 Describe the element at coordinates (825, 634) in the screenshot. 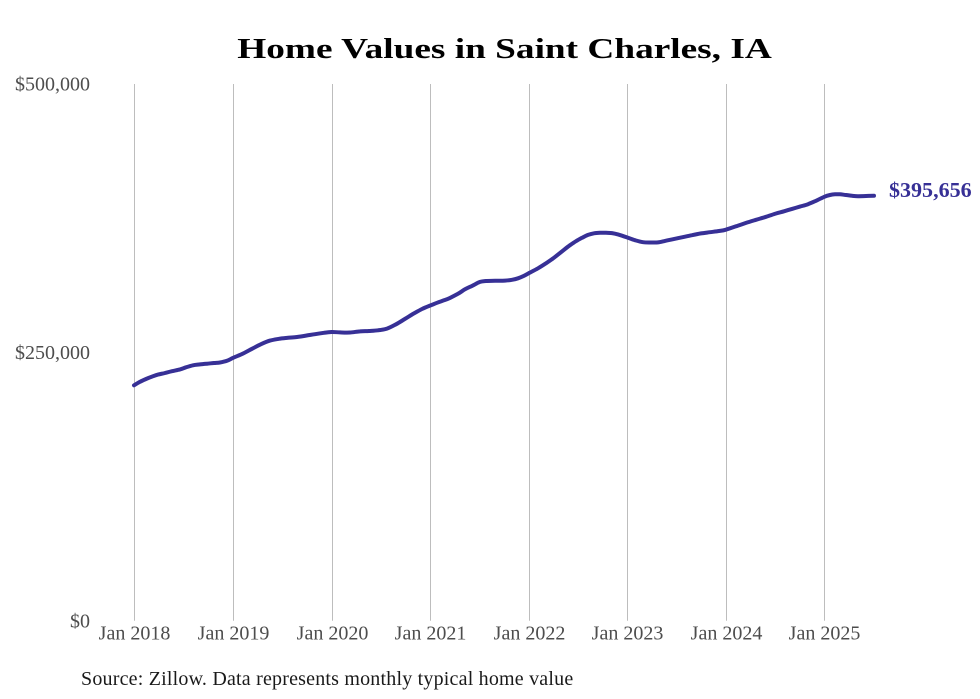

I see `svg-text: Jan 2025` at that location.